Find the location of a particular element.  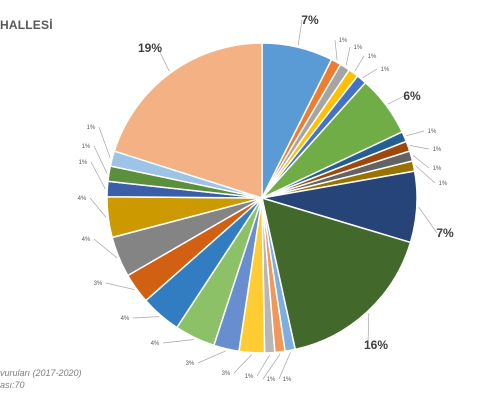

slice-data-label: 16% is located at coordinates (376, 345).